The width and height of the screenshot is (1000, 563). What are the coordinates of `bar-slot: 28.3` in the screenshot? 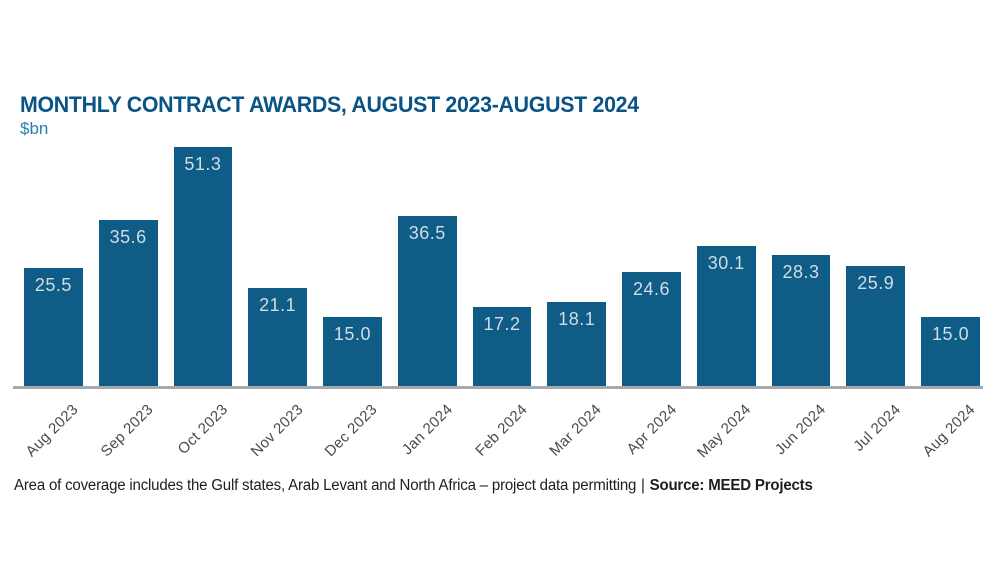 It's located at (801, 267).